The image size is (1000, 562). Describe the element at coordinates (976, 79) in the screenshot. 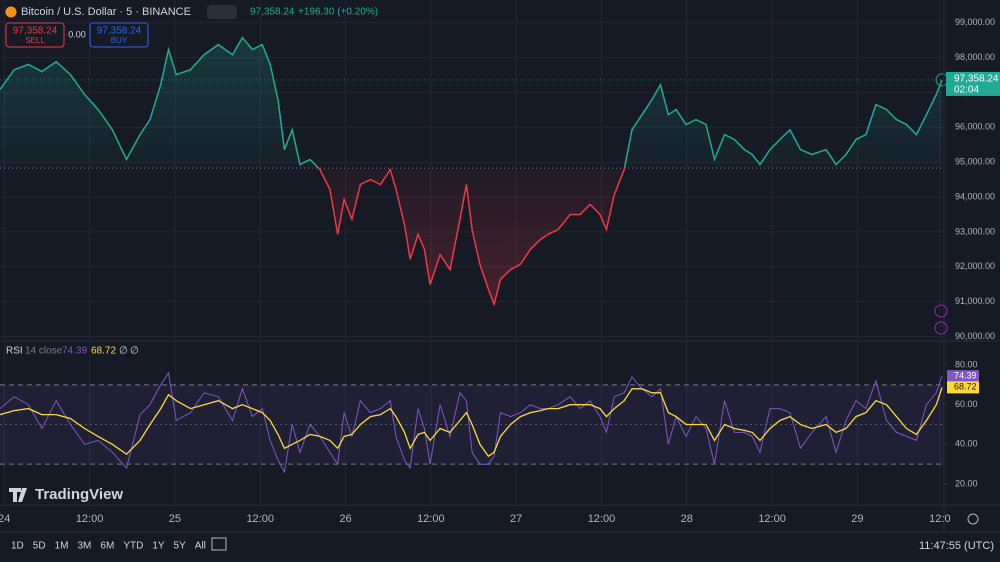

I see `price-tag-label: 97,358.24` at that location.